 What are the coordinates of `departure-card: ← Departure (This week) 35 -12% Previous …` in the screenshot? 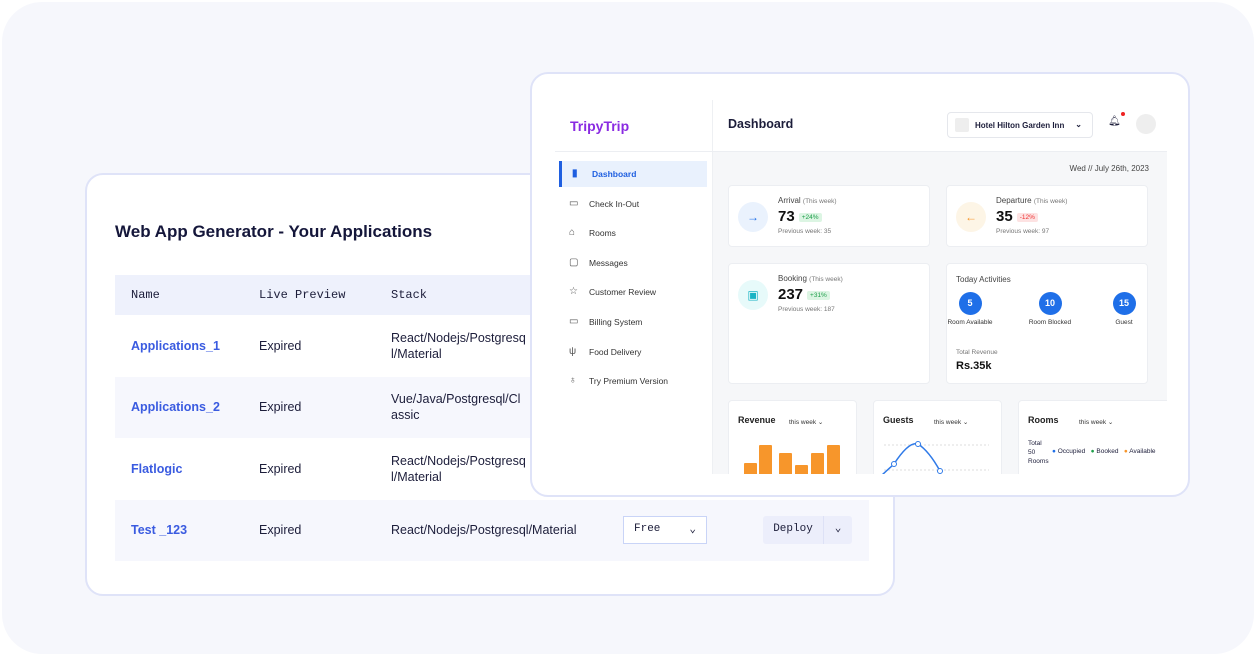 It's located at (1047, 216).